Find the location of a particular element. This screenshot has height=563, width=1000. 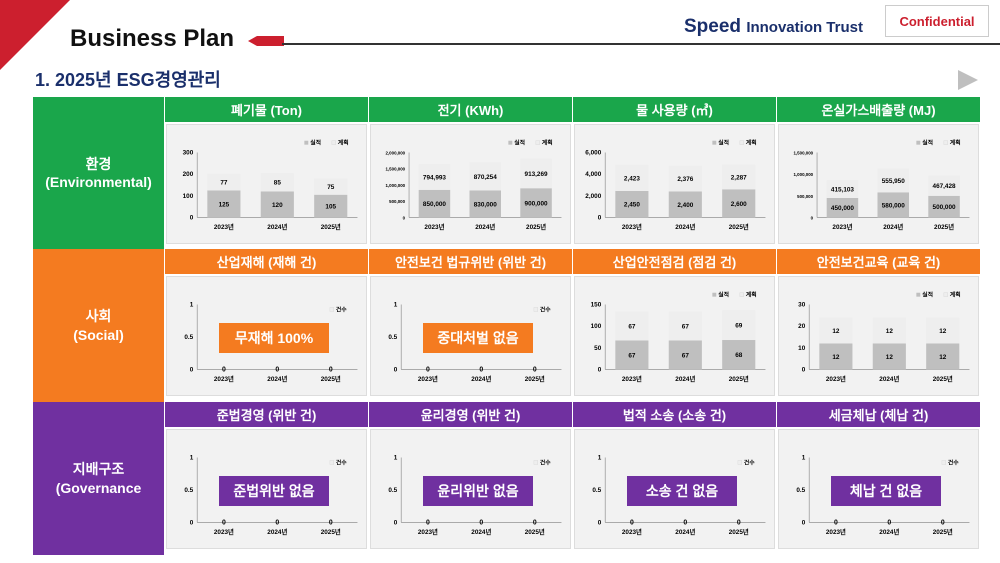

chart-panel: 0 0.5 1 2023년 0 2024년 0 2025년 0 건수 준법위반 없음 is located at coordinates (266, 489).